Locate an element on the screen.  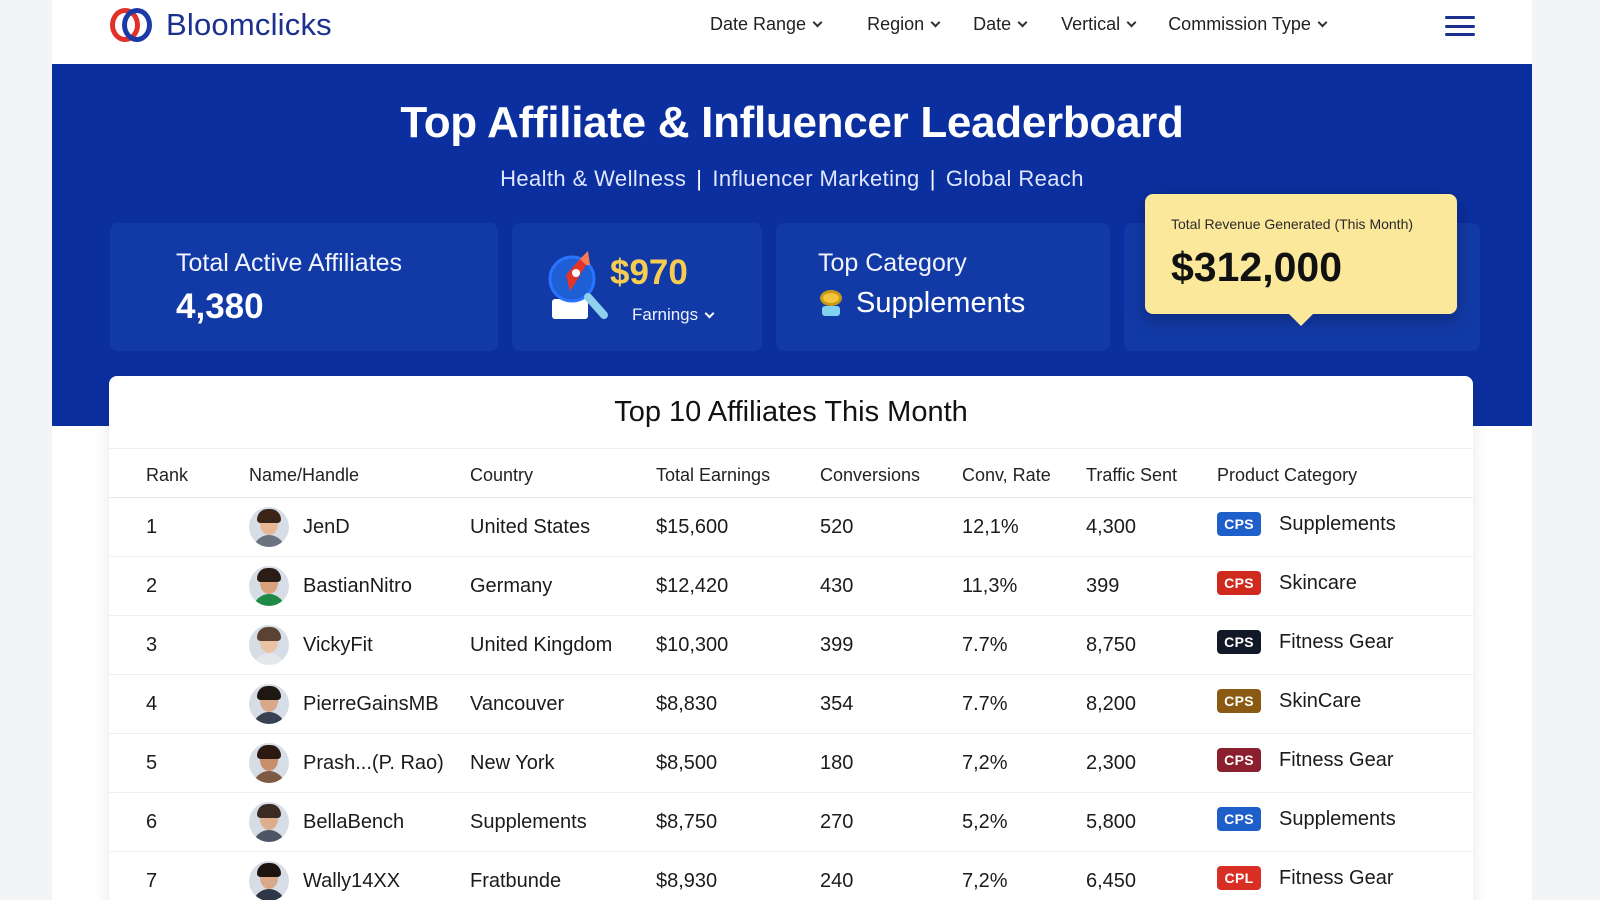
column-header-earnings: Total Earnings is located at coordinates (713, 475).